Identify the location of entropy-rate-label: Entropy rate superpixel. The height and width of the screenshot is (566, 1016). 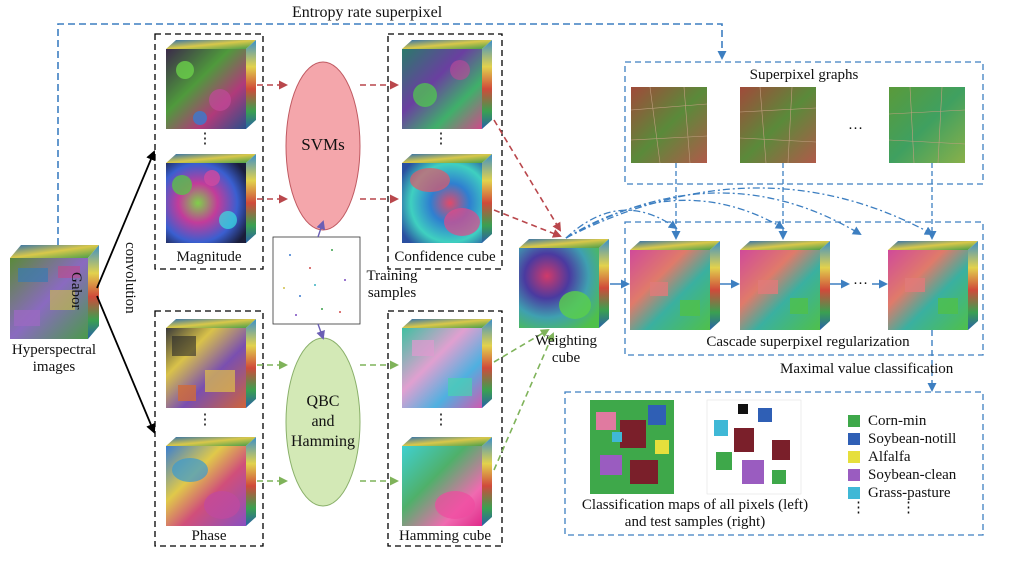
(367, 12).